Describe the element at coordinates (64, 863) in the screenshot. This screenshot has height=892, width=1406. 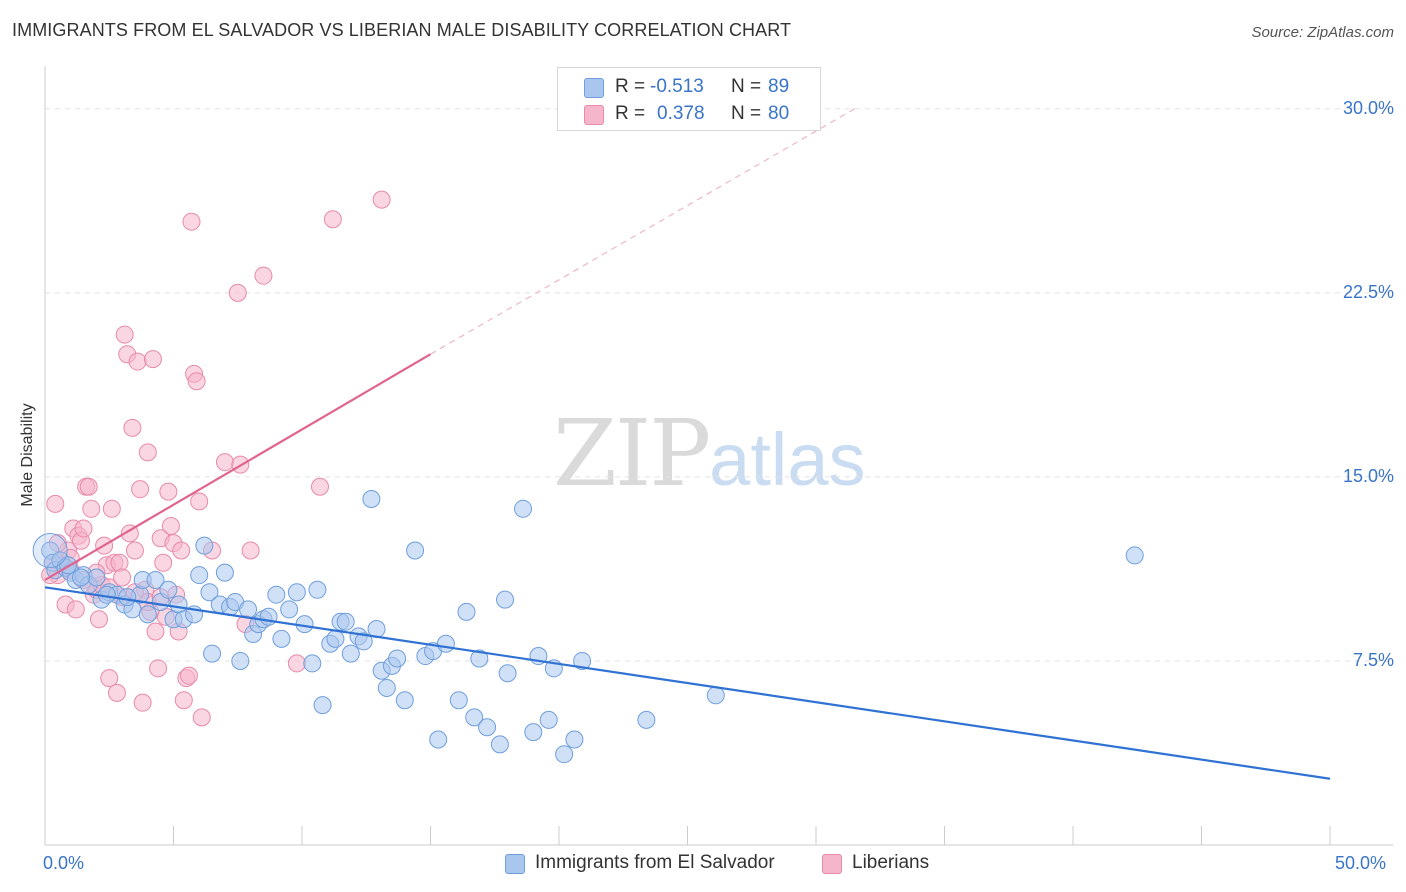
I see `x-tick-min: 0.0%` at that location.